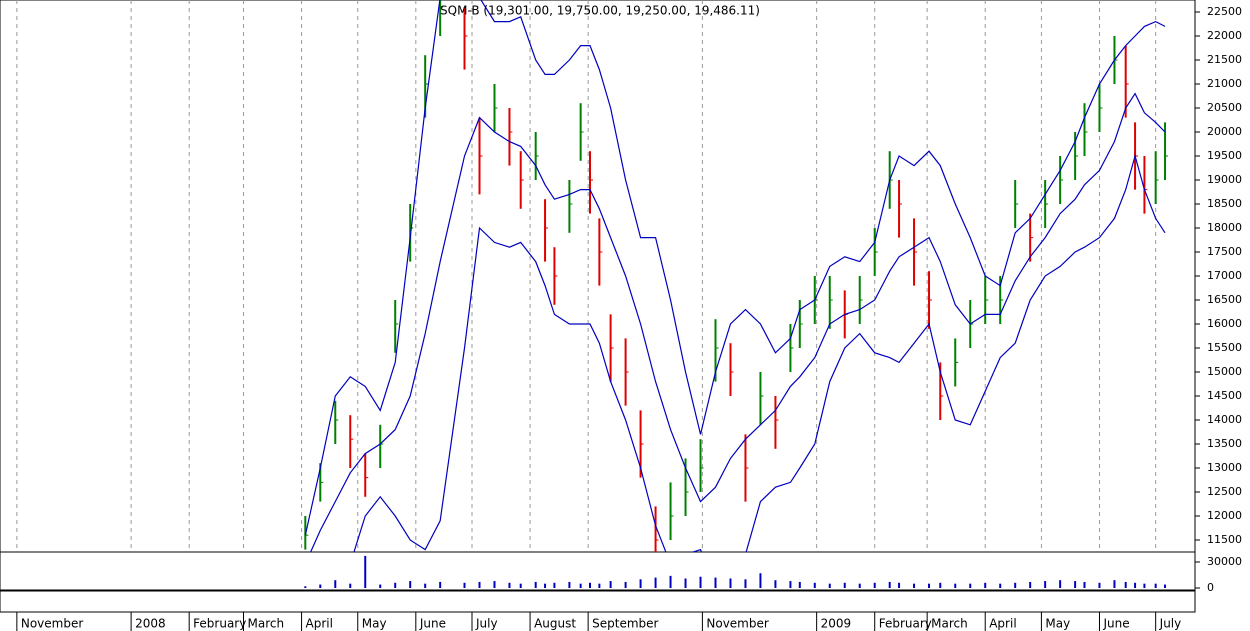  Describe the element at coordinates (1224, 515) in the screenshot. I see `y-tick-label: 12000` at that location.